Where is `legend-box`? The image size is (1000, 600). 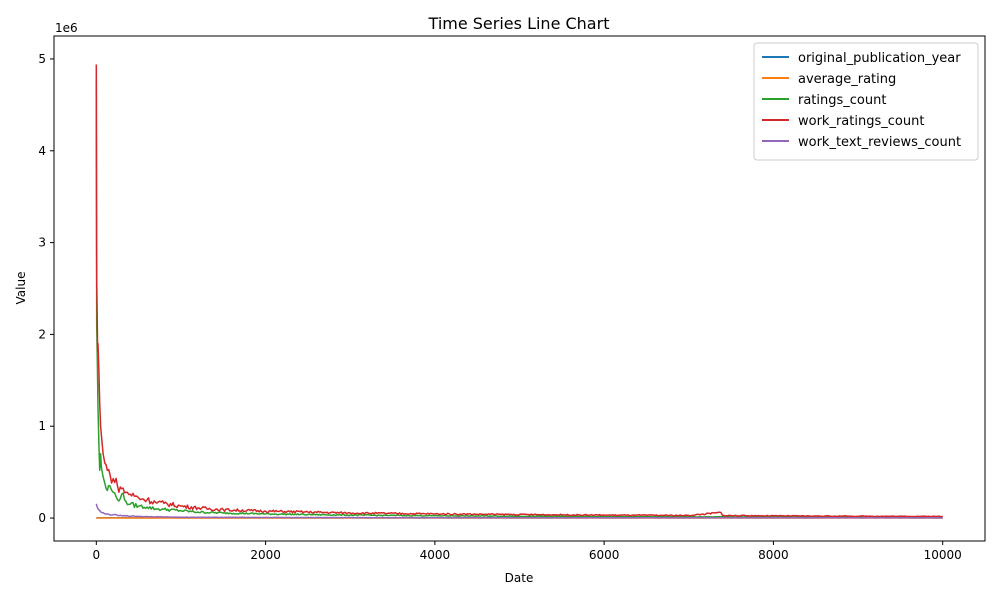 legend-box is located at coordinates (866, 101).